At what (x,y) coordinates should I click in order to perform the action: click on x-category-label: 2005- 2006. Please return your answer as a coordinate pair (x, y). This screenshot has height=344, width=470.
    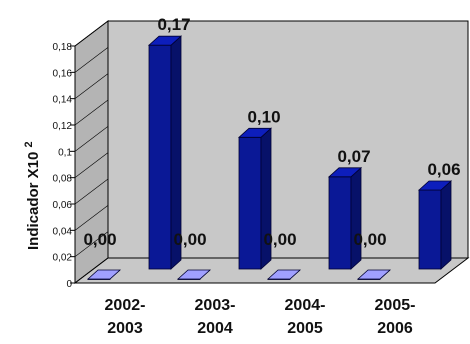
    Looking at the image, I should click on (395, 317).